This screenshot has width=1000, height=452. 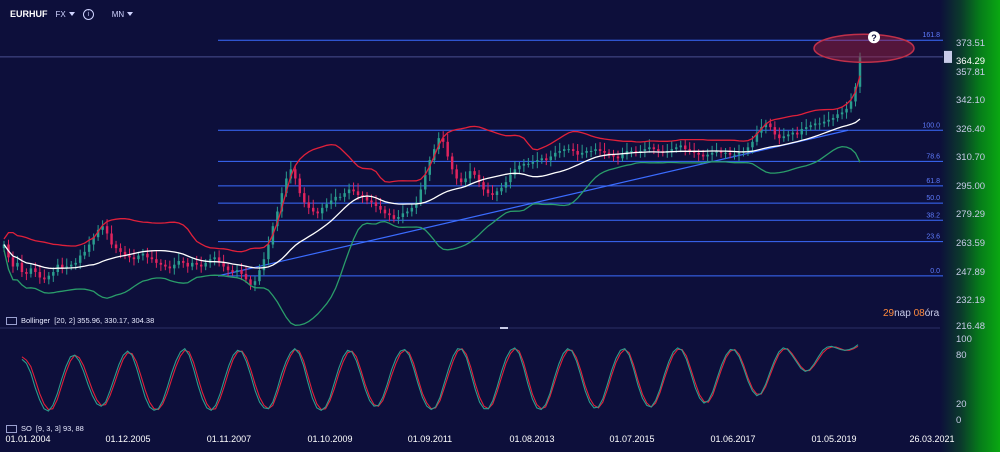 I want to click on price-tick-label: 364.29, so click(x=970, y=61).